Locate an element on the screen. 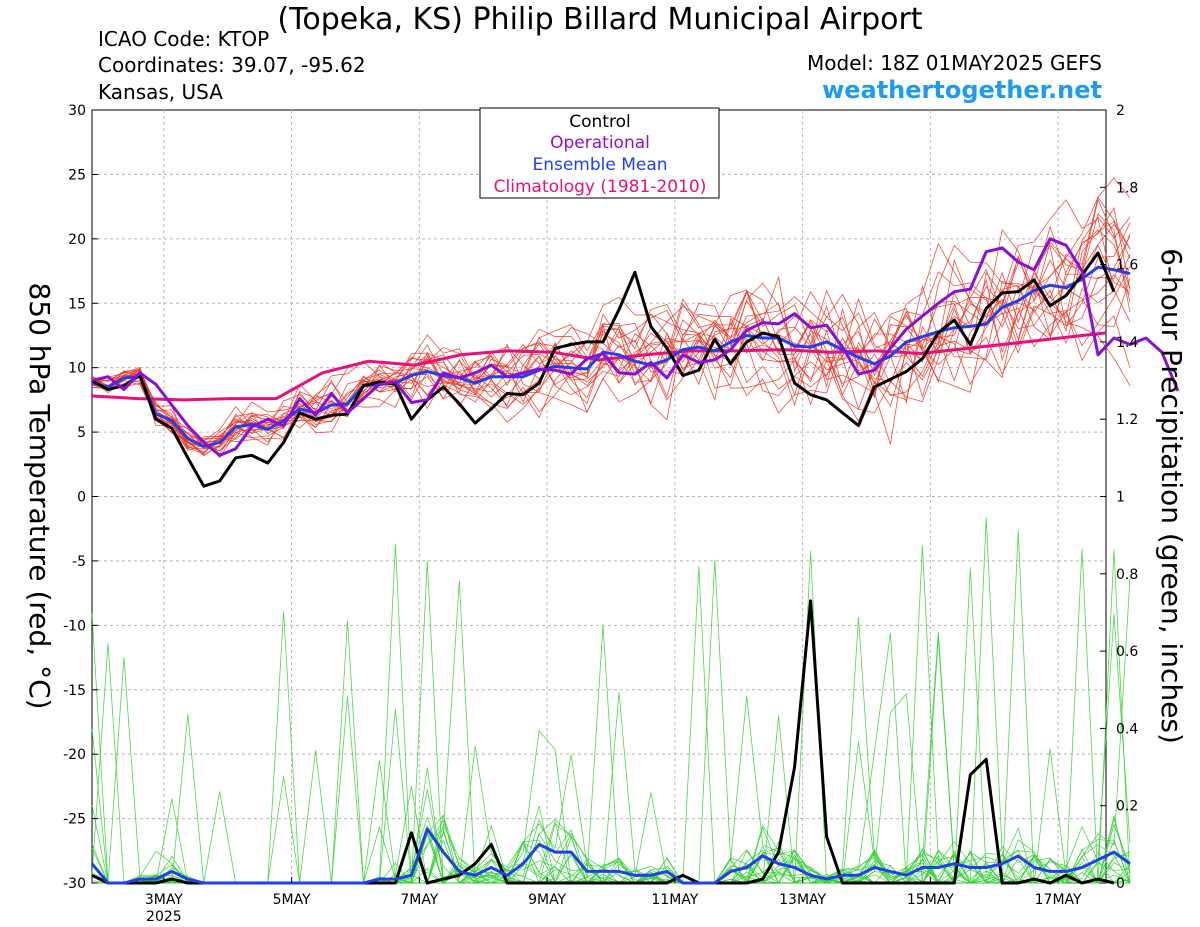 The width and height of the screenshot is (1200, 927). y-tick-label: 30 is located at coordinates (77, 111).